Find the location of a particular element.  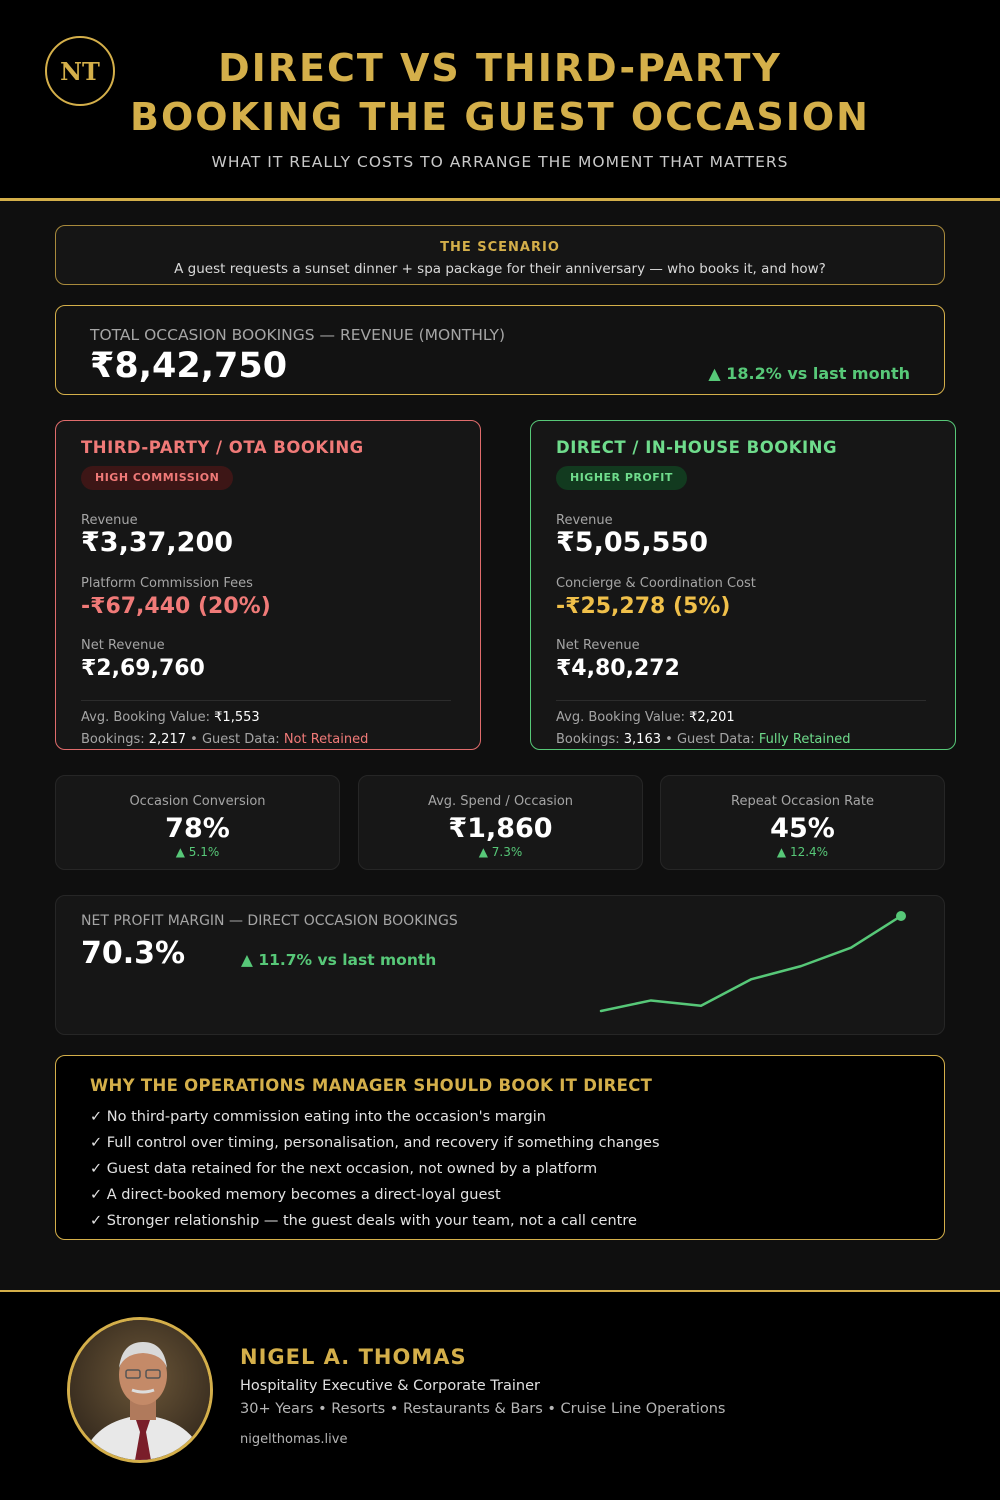

page-title-line1: DIRECT VS THIRD-PARTY is located at coordinates (500, 68).